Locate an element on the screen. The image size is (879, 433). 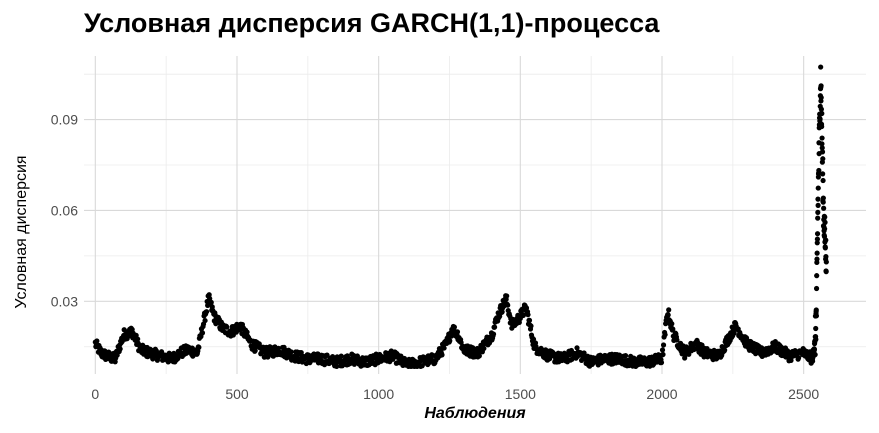
y-tick-label: 0.09 is located at coordinates (64, 120).